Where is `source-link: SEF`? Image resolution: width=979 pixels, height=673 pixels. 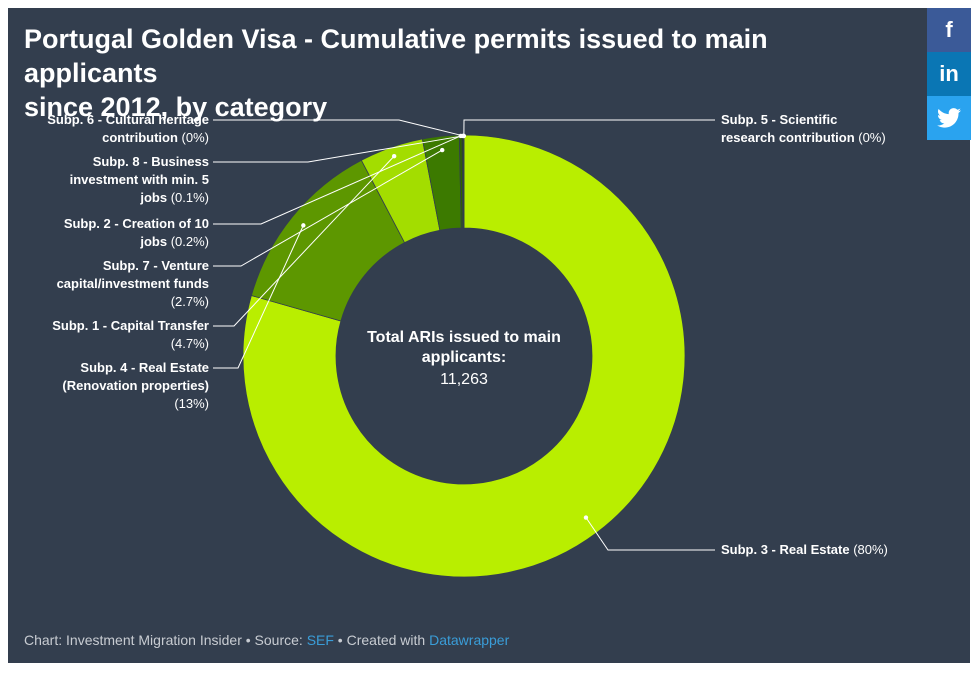 source-link: SEF is located at coordinates (320, 640).